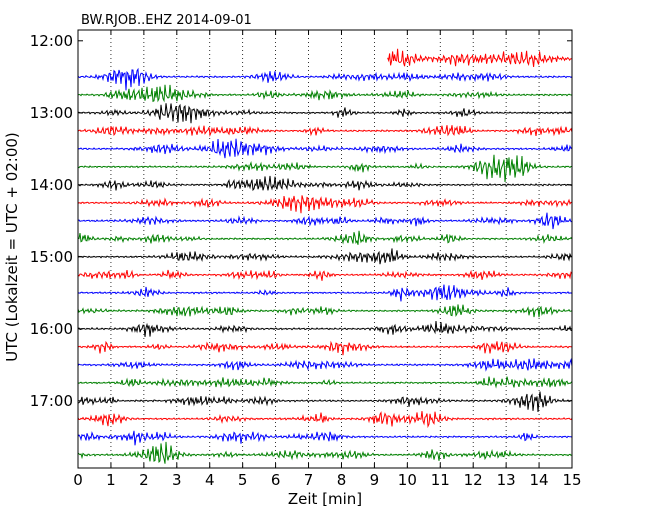 This screenshot has width=650, height=520. Describe the element at coordinates (375, 480) in the screenshot. I see `x-tick-label: 9` at that location.